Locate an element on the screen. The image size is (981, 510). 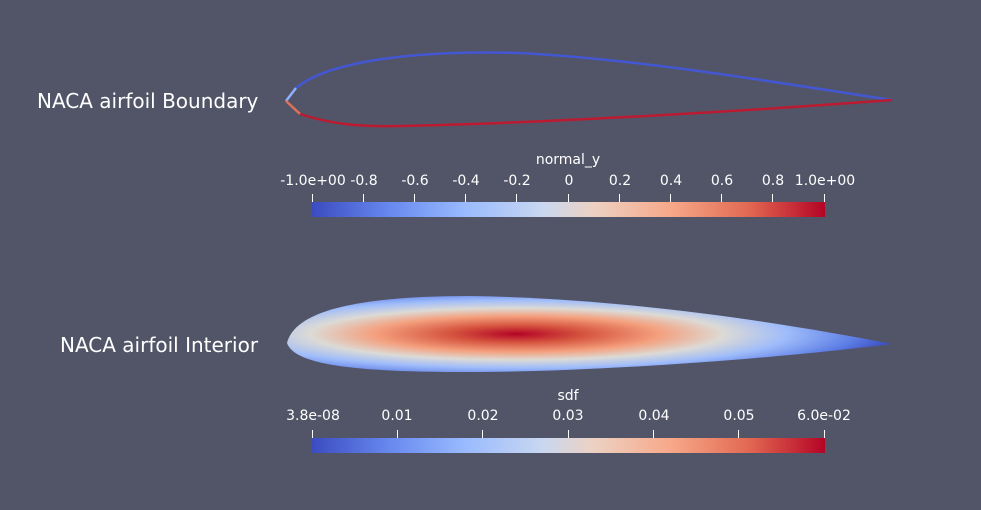
colorbar-tick-label: 0.02 is located at coordinates (483, 416).